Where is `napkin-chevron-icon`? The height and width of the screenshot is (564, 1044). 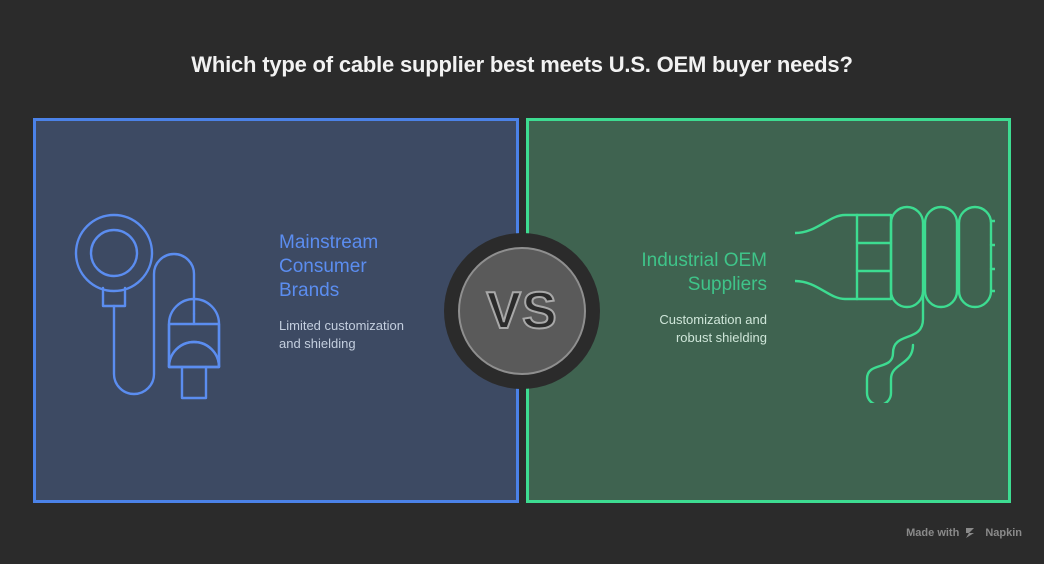 napkin-chevron-icon is located at coordinates (970, 533).